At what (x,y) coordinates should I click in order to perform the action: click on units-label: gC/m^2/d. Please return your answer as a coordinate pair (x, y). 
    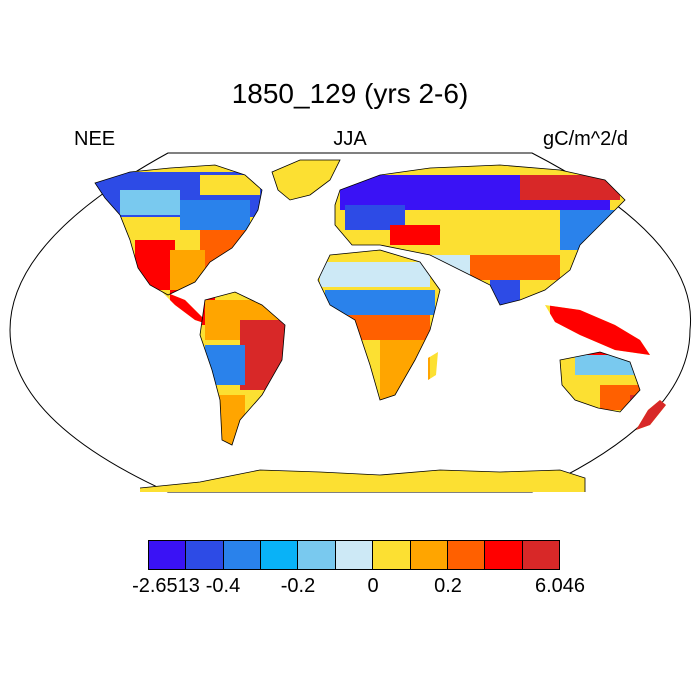
    Looking at the image, I should click on (585, 139).